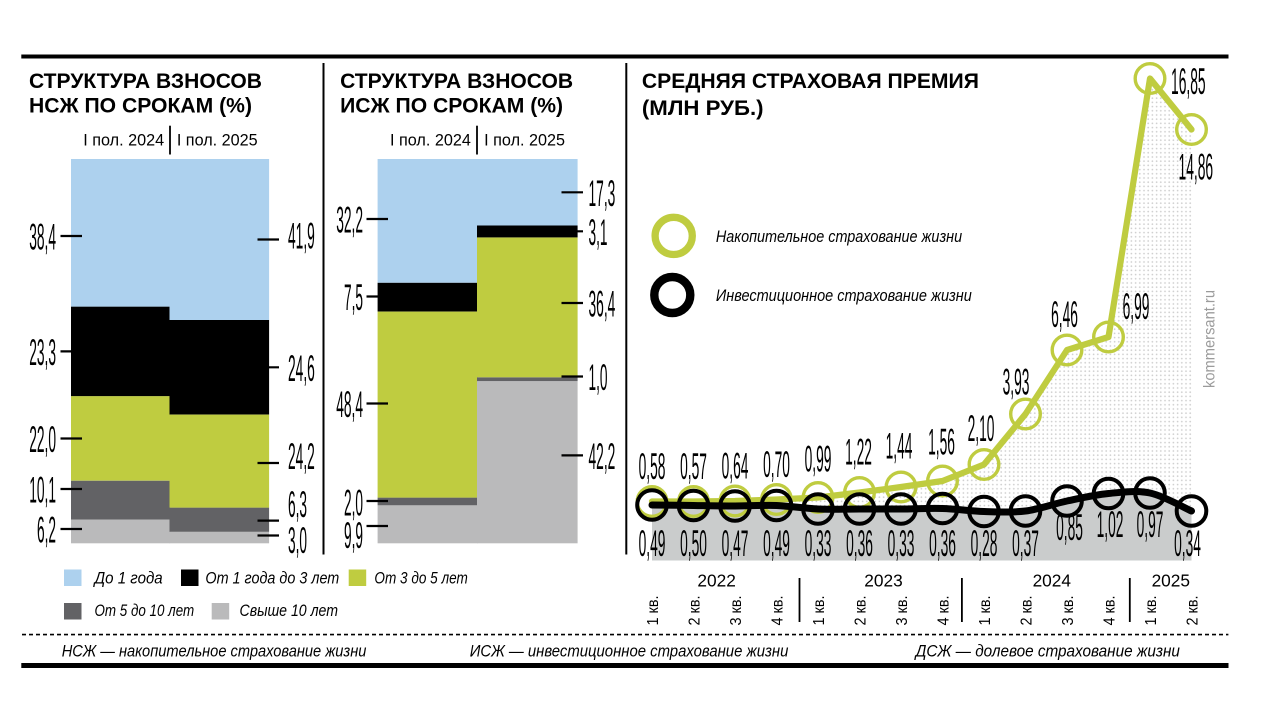 This screenshot has width=1280, height=713. What do you see at coordinates (652, 466) in the screenshot?
I see `svg-text: 0,58` at bounding box center [652, 466].